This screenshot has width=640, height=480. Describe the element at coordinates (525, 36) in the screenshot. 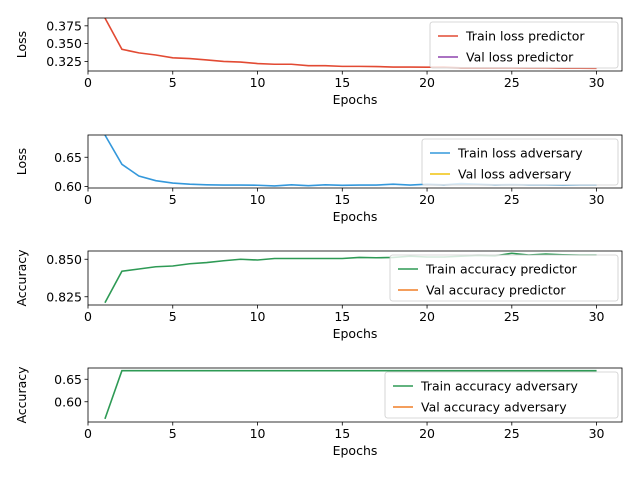

I see `legend-entry: Train loss predictor` at that location.